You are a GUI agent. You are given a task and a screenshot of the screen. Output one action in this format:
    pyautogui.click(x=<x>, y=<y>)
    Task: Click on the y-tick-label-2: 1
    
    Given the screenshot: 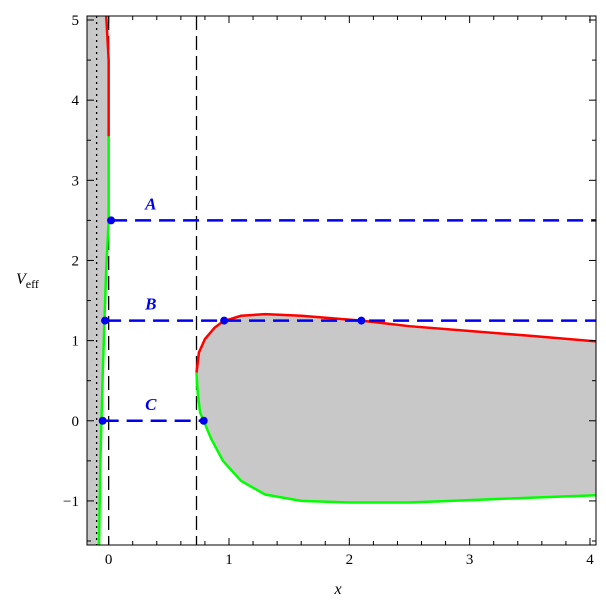 What is the action you would take?
    pyautogui.click(x=76, y=342)
    